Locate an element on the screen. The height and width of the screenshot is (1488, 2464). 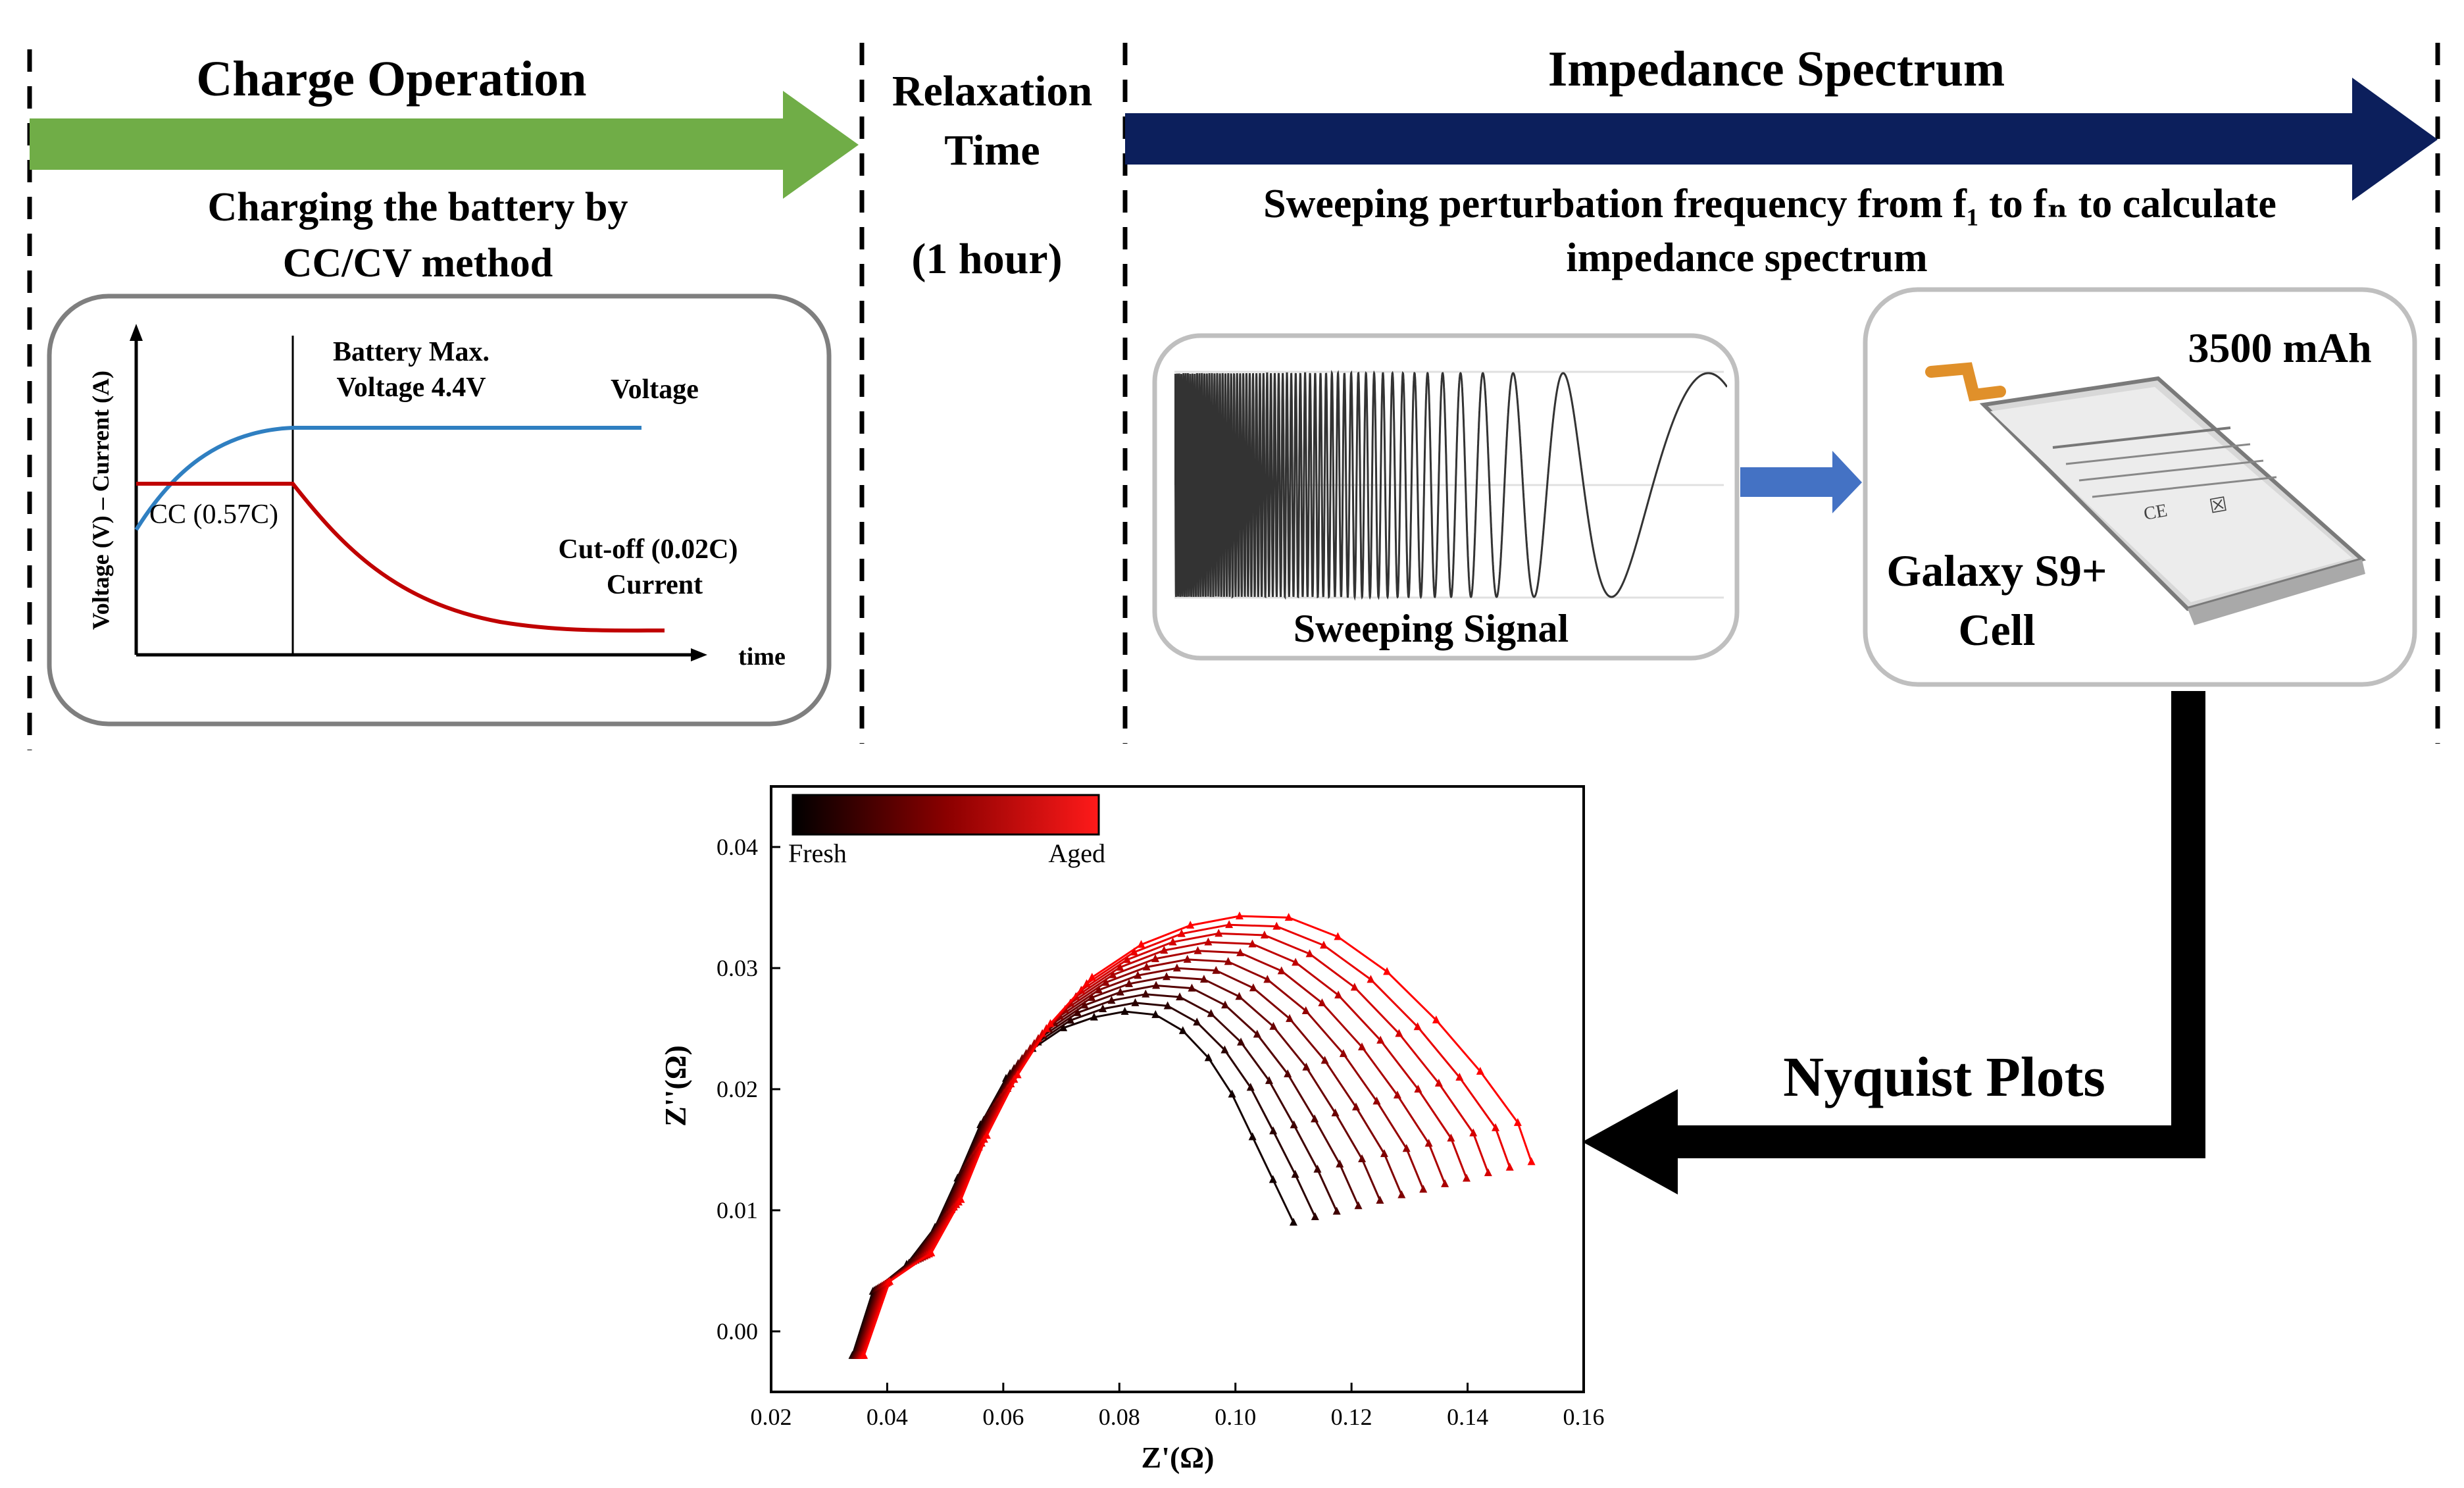
x-tick-label: 0.14 is located at coordinates (1467, 1417).